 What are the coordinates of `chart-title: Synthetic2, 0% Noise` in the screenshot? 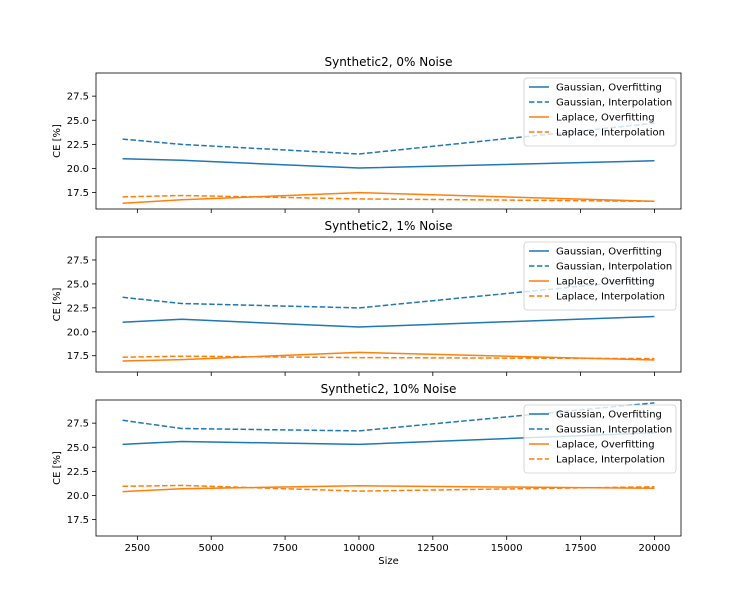 It's located at (388, 62).